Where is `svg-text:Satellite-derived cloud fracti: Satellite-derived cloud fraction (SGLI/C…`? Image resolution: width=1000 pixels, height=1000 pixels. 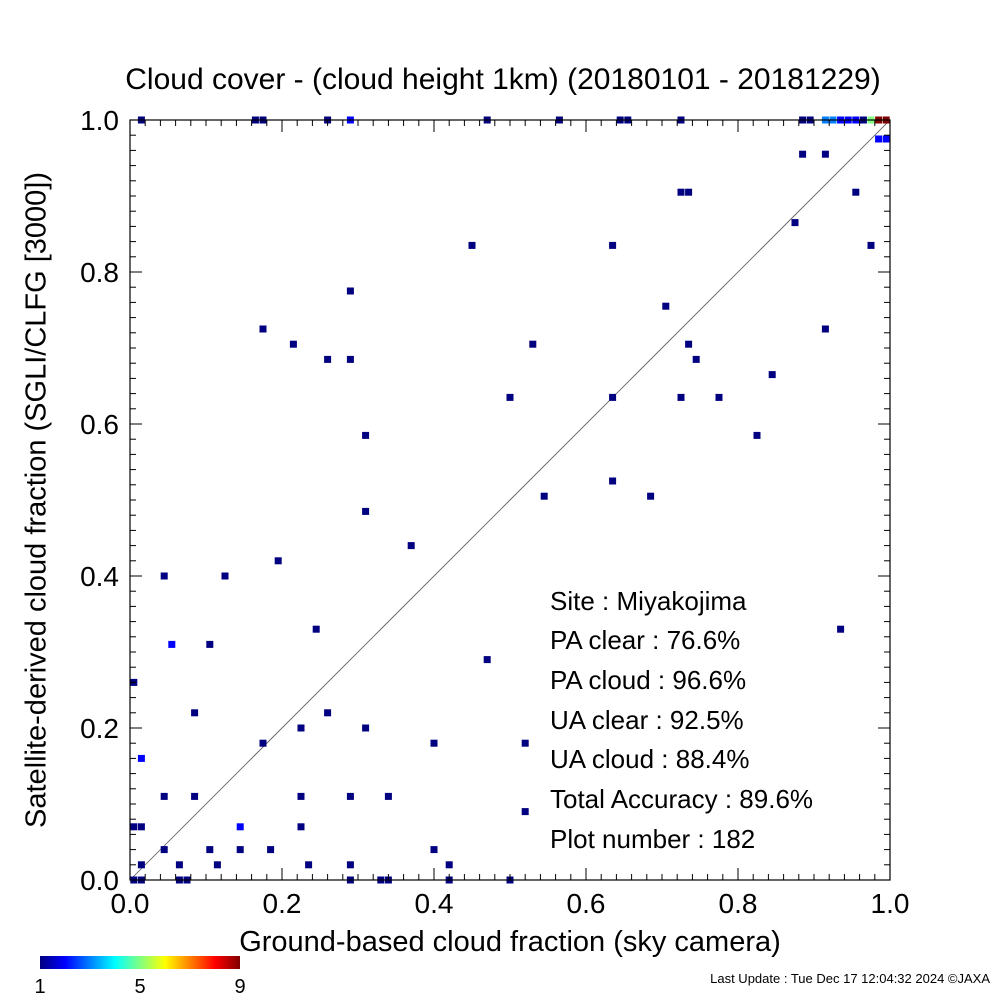
svg-text:Satellite-derived cloud fracti: Satellite-derived cloud fraction (SGLI/C… is located at coordinates (37, 500).